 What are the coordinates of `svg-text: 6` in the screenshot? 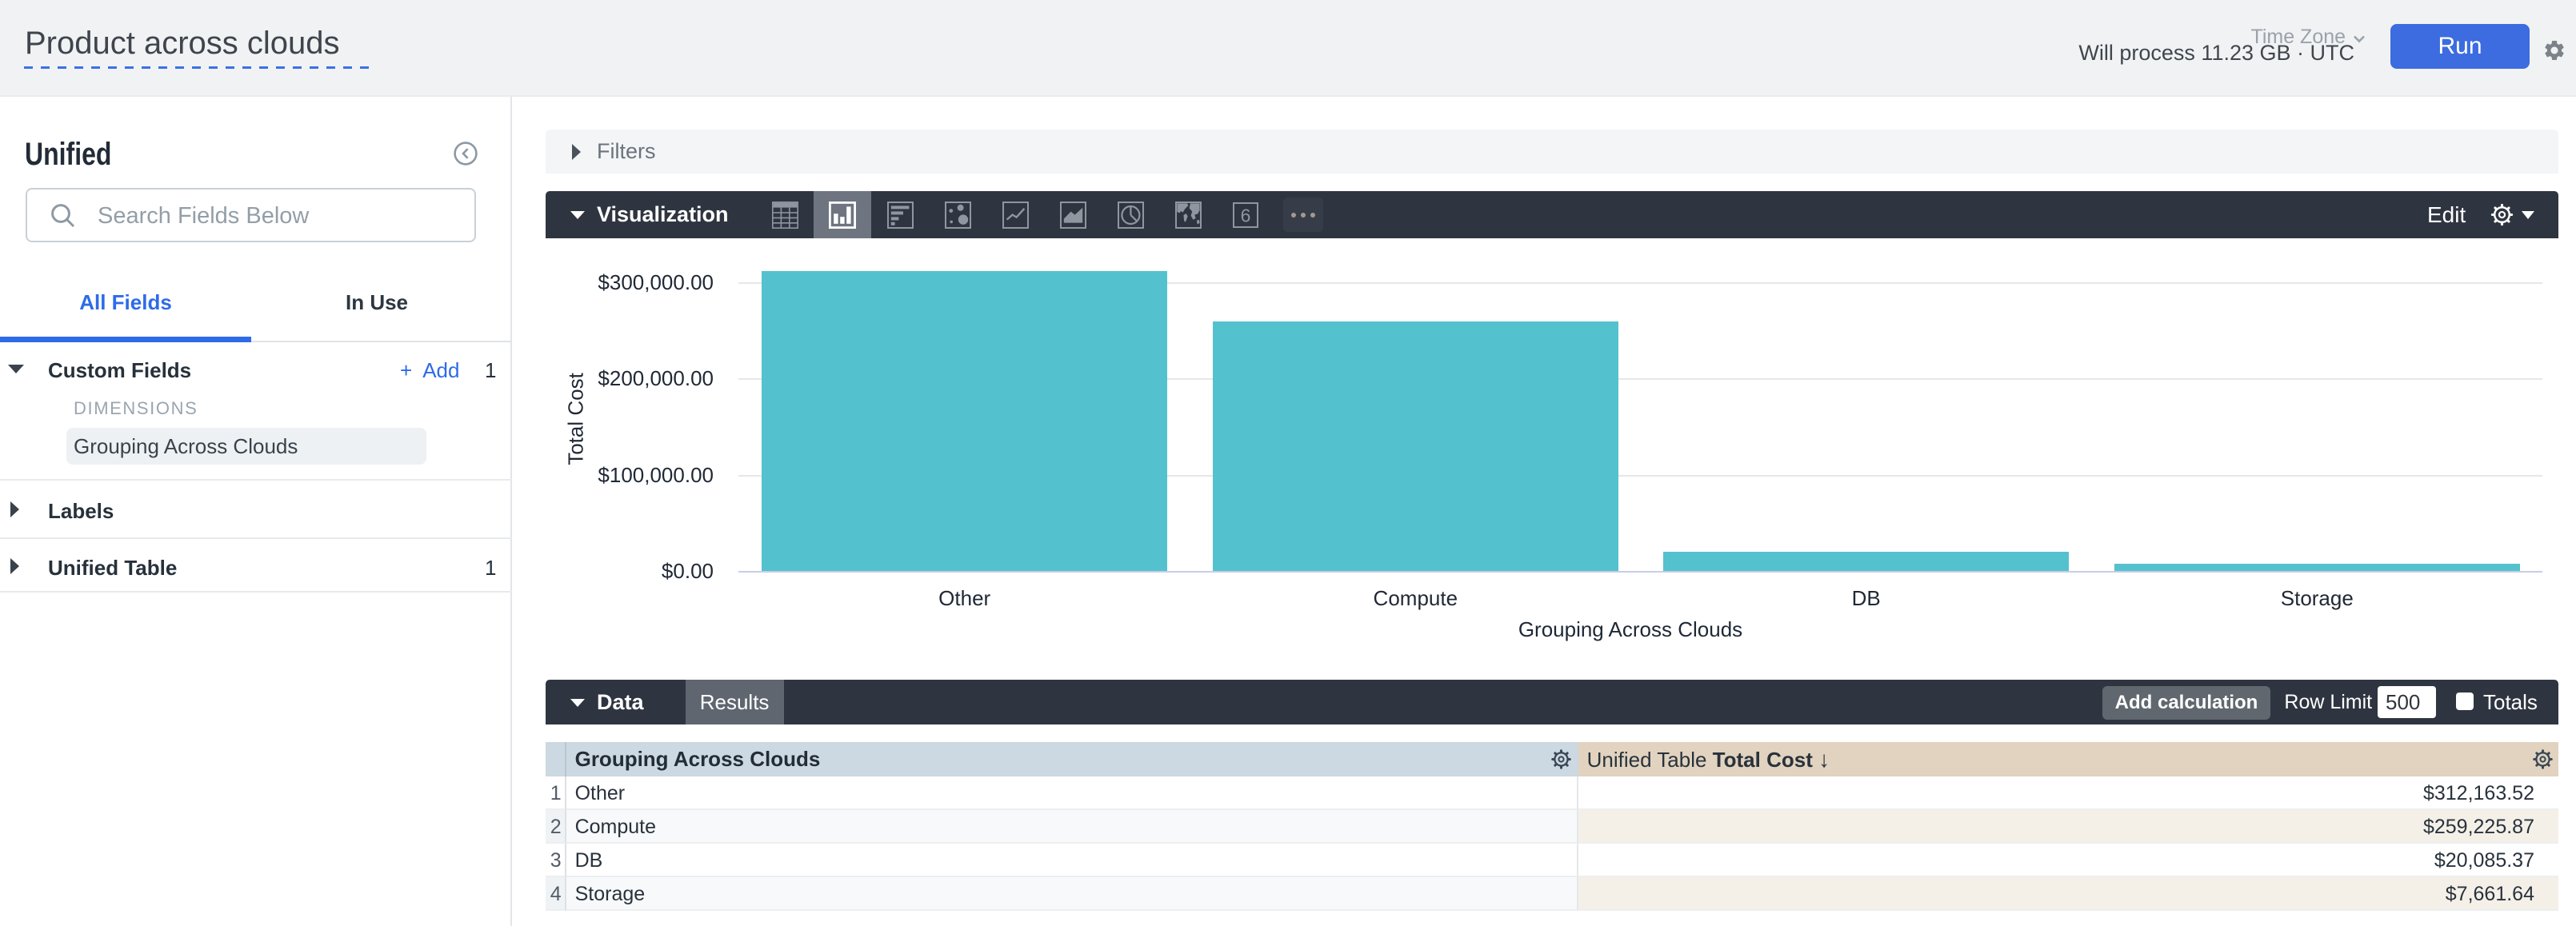 It's located at (1246, 215).